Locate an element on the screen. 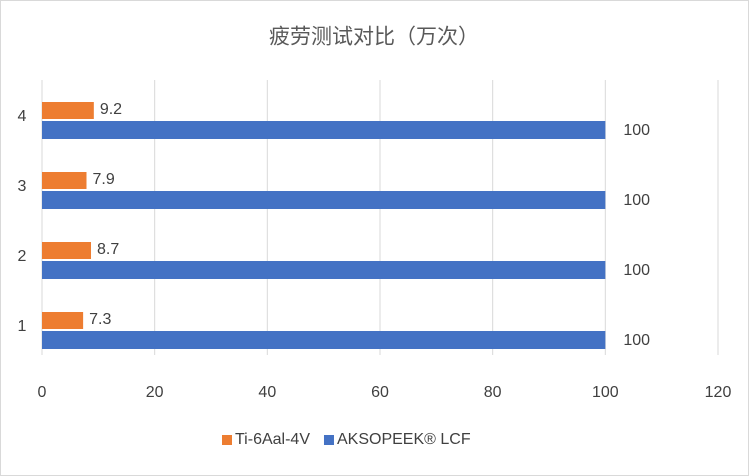 This screenshot has width=749, height=476. data-label: 7.9 is located at coordinates (104, 179).